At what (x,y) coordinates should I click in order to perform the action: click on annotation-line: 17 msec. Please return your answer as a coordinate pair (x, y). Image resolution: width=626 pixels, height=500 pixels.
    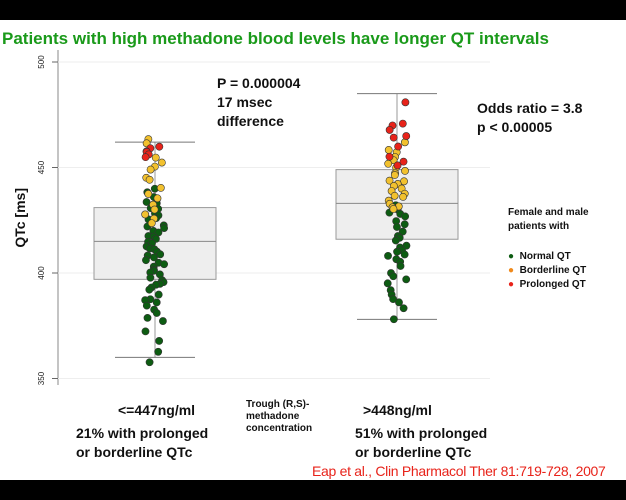
    Looking at the image, I should click on (245, 102).